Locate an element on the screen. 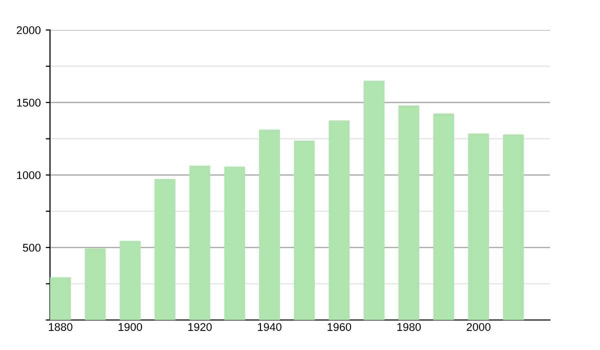 The width and height of the screenshot is (600, 350). y-tick-label: 1000 is located at coordinates (29, 175).